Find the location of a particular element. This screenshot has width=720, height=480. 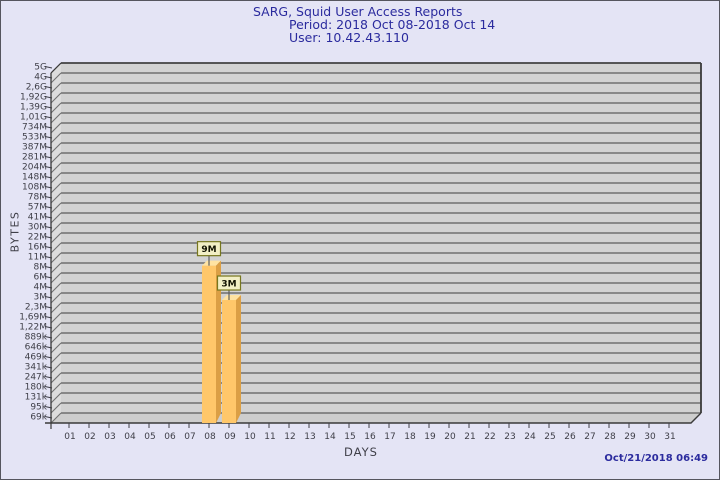

x-tick-label: 18 is located at coordinates (410, 437).